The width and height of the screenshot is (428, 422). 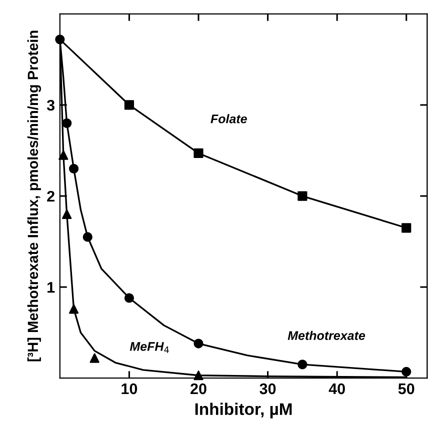 What do you see at coordinates (268, 388) in the screenshot?
I see `x-tick-label: 30` at bounding box center [268, 388].